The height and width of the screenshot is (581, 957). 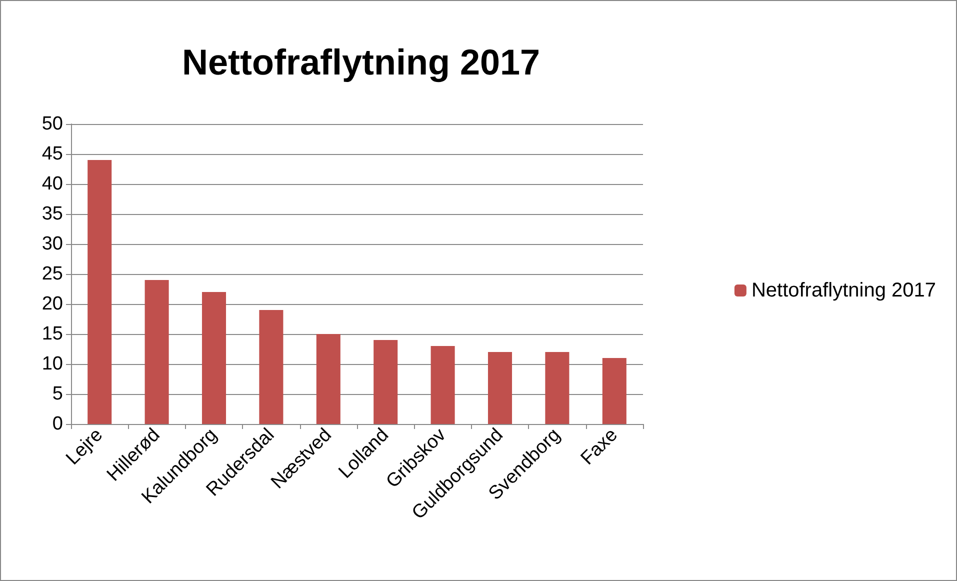 What do you see at coordinates (843, 291) in the screenshot?
I see `legend-label: Nettofraflytning 2017` at bounding box center [843, 291].